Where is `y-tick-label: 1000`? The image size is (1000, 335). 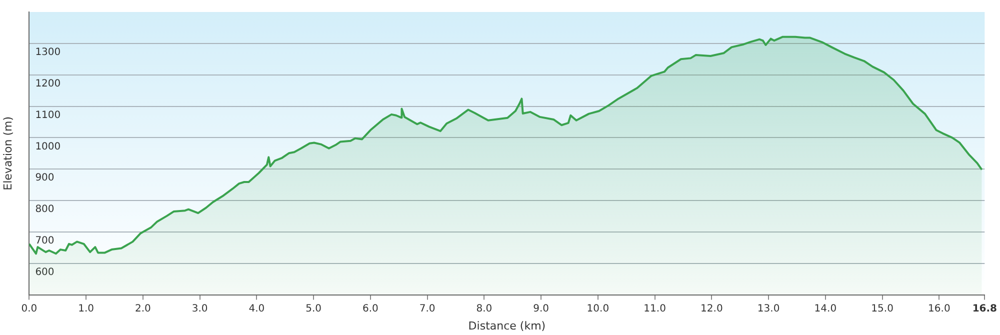 y-tick-label: 1000 is located at coordinates (48, 146).